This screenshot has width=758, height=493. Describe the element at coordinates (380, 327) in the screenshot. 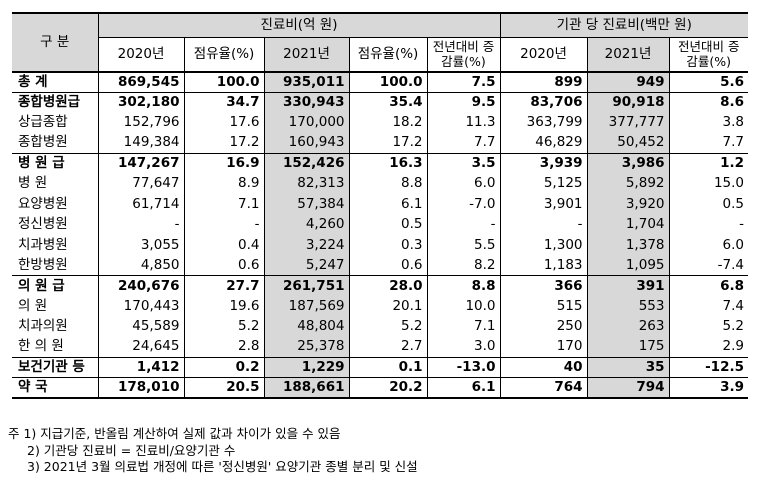

I see `table-row: 치과의원 45,589 5.2 48,804 5.2 7.1 250 263 5.2` at that location.